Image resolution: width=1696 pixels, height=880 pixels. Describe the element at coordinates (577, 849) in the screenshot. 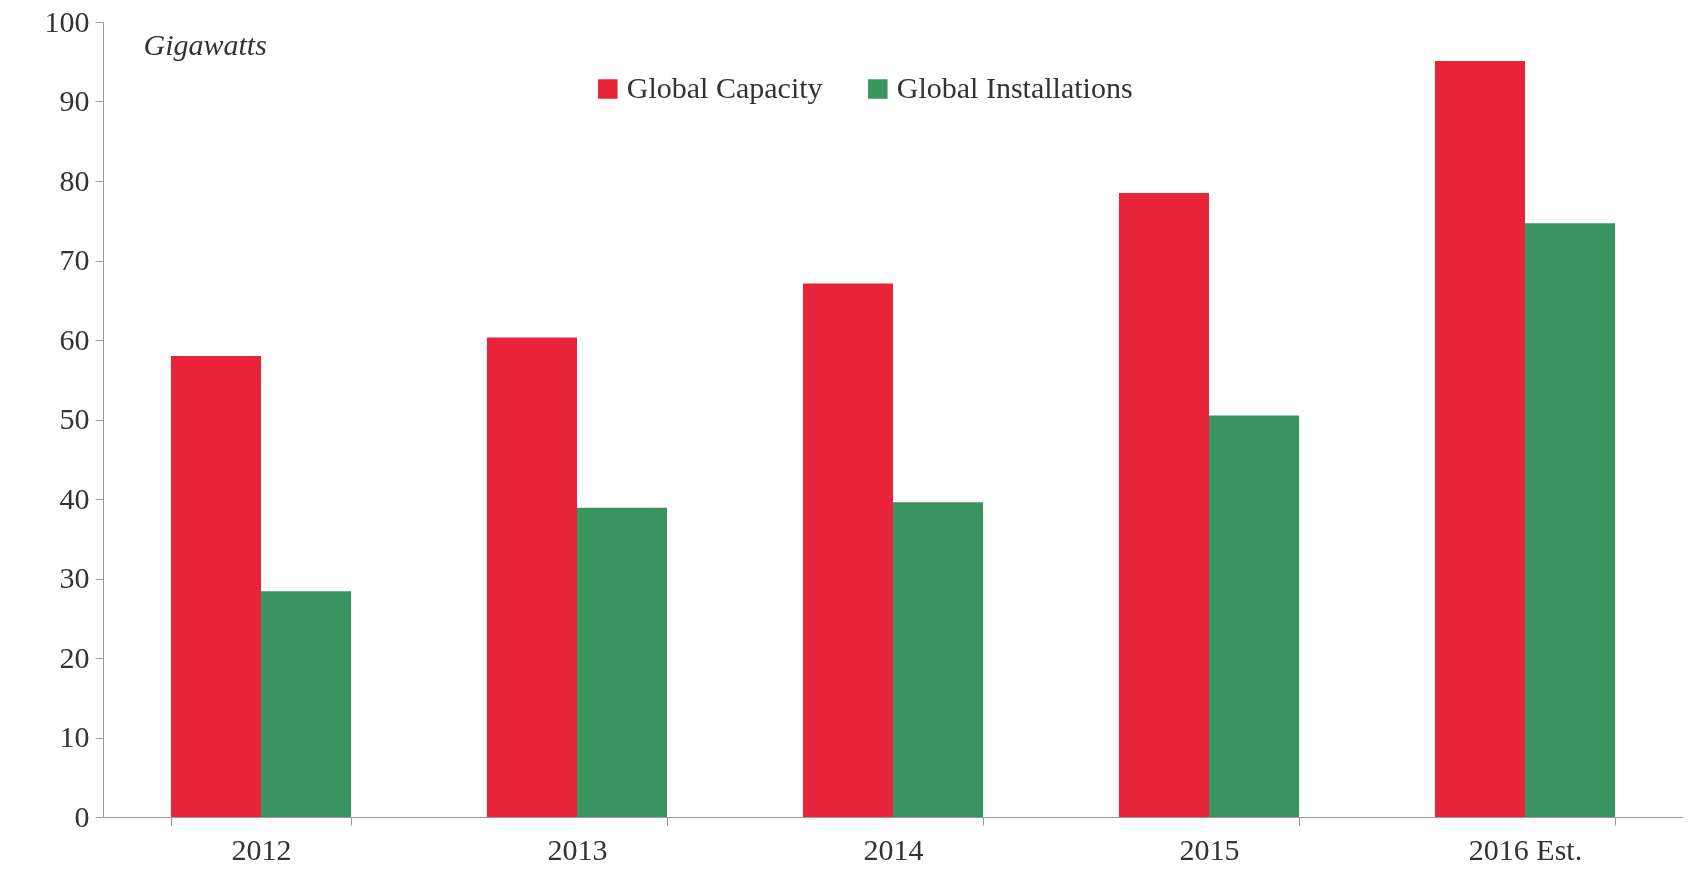

I see `x-tick-label: 2013` at that location.